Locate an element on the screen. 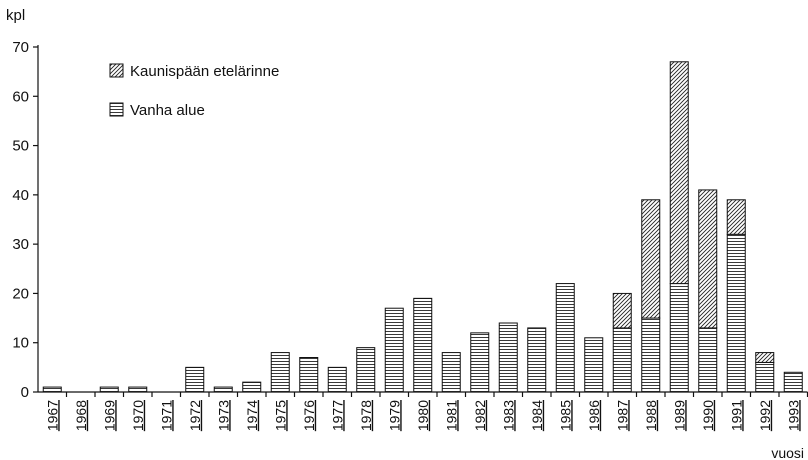 This screenshot has height=460, width=808. y-tick-label: 0 is located at coordinates (25, 392).